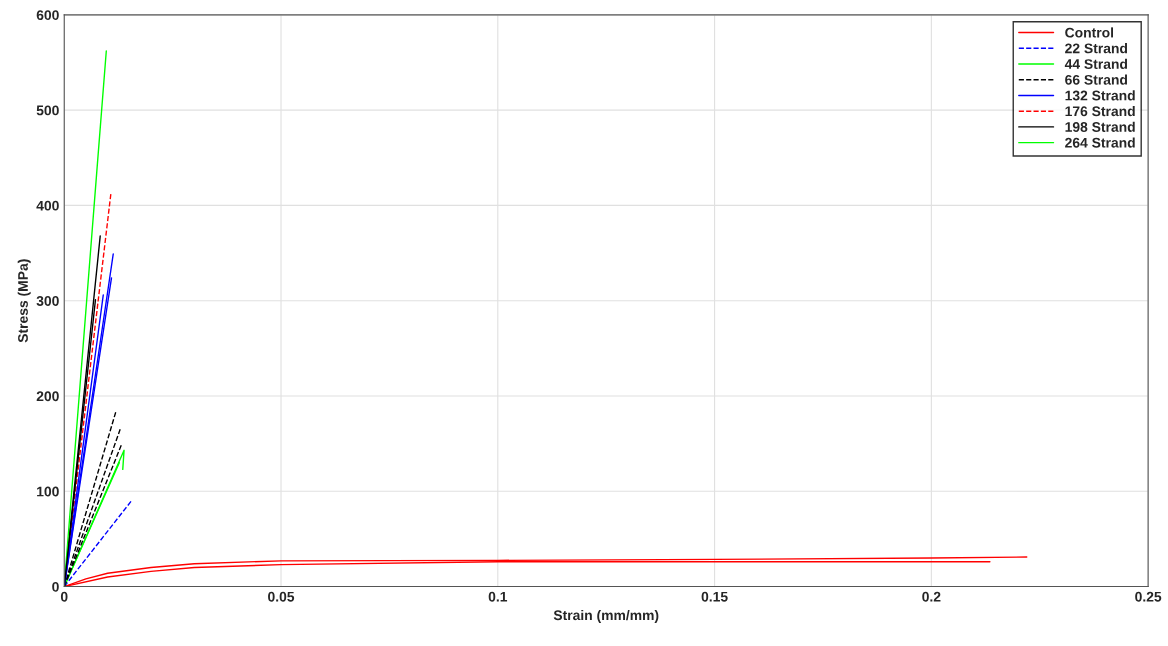  Describe the element at coordinates (1100, 95) in the screenshot. I see `legend-label: 132 Strand` at that location.